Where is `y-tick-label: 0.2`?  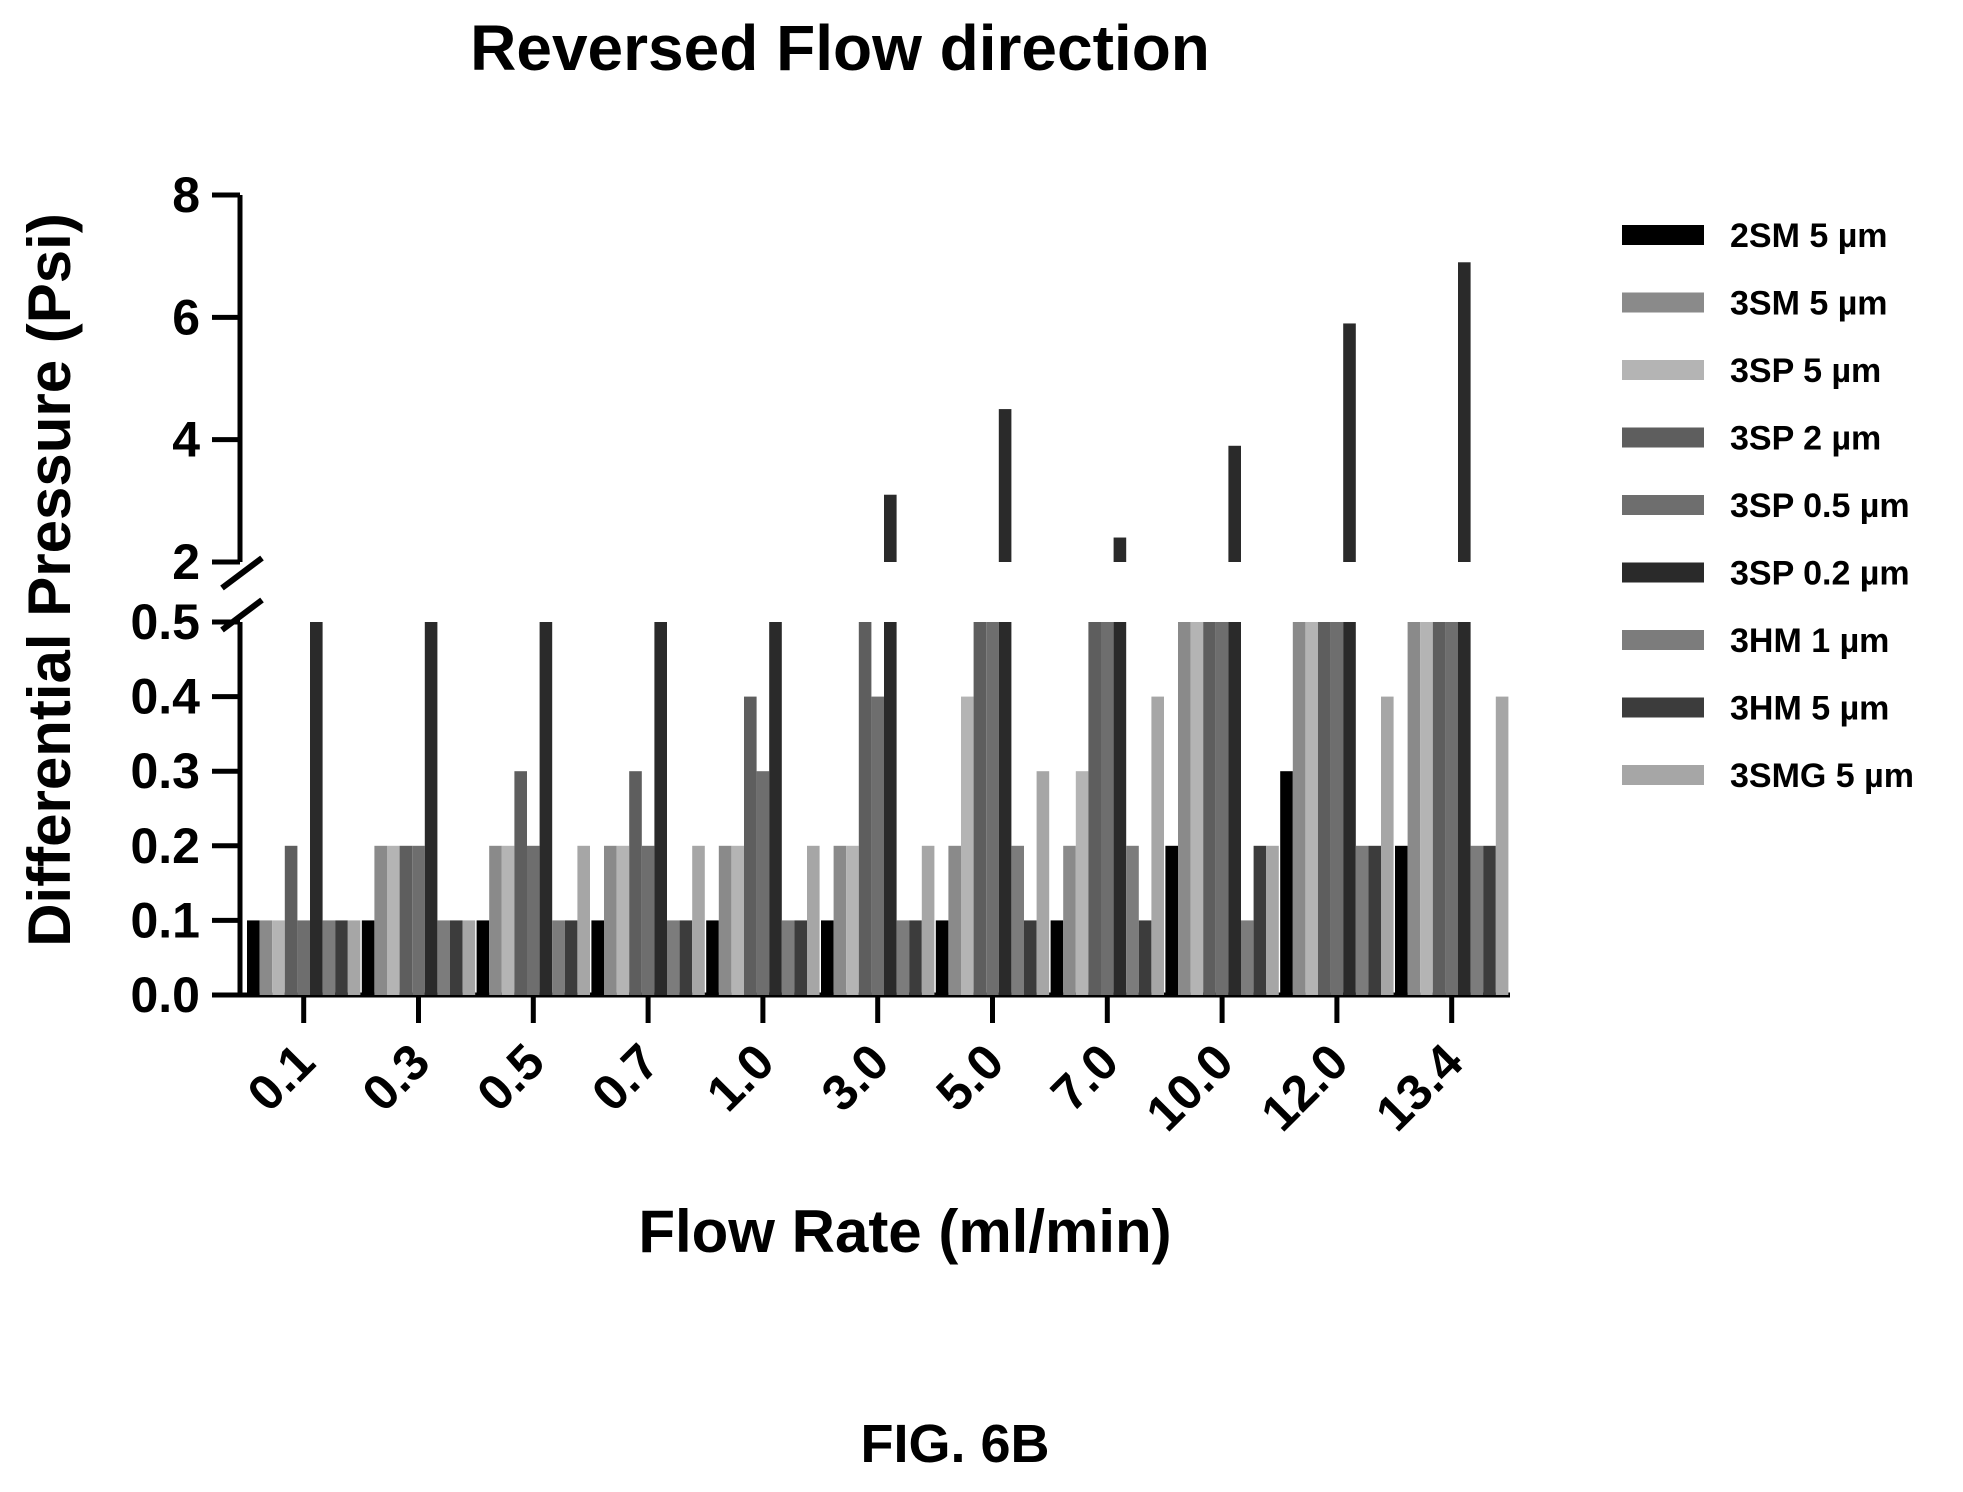
y-tick-label: 0.2 is located at coordinates (165, 846).